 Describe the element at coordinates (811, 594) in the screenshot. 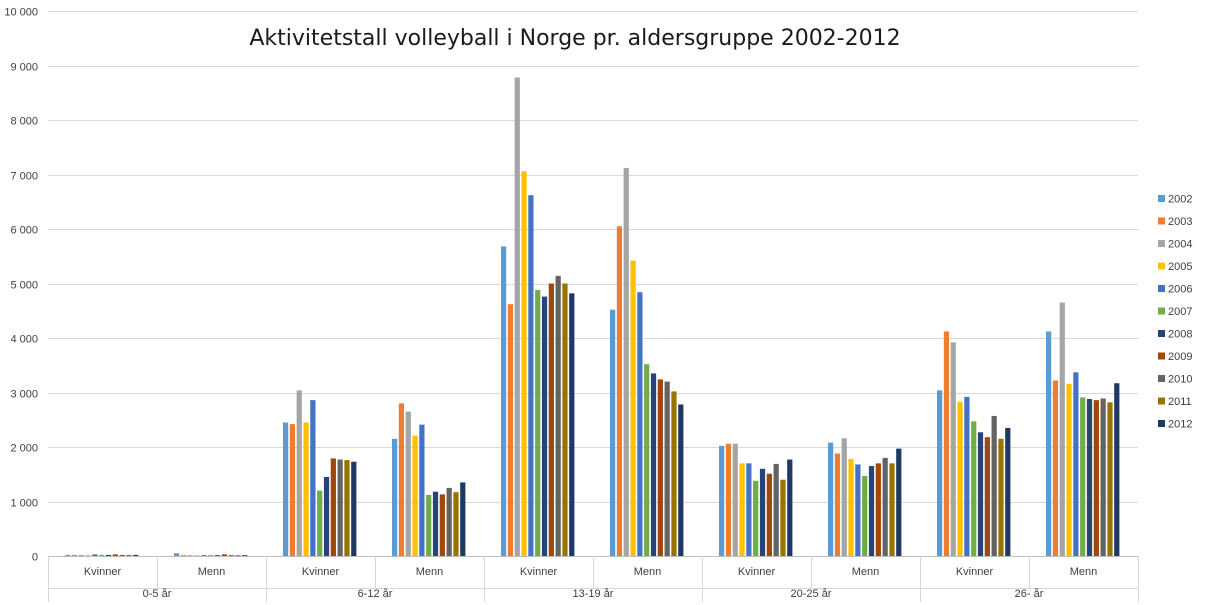

I see `x-group-label: 20-25 år` at that location.